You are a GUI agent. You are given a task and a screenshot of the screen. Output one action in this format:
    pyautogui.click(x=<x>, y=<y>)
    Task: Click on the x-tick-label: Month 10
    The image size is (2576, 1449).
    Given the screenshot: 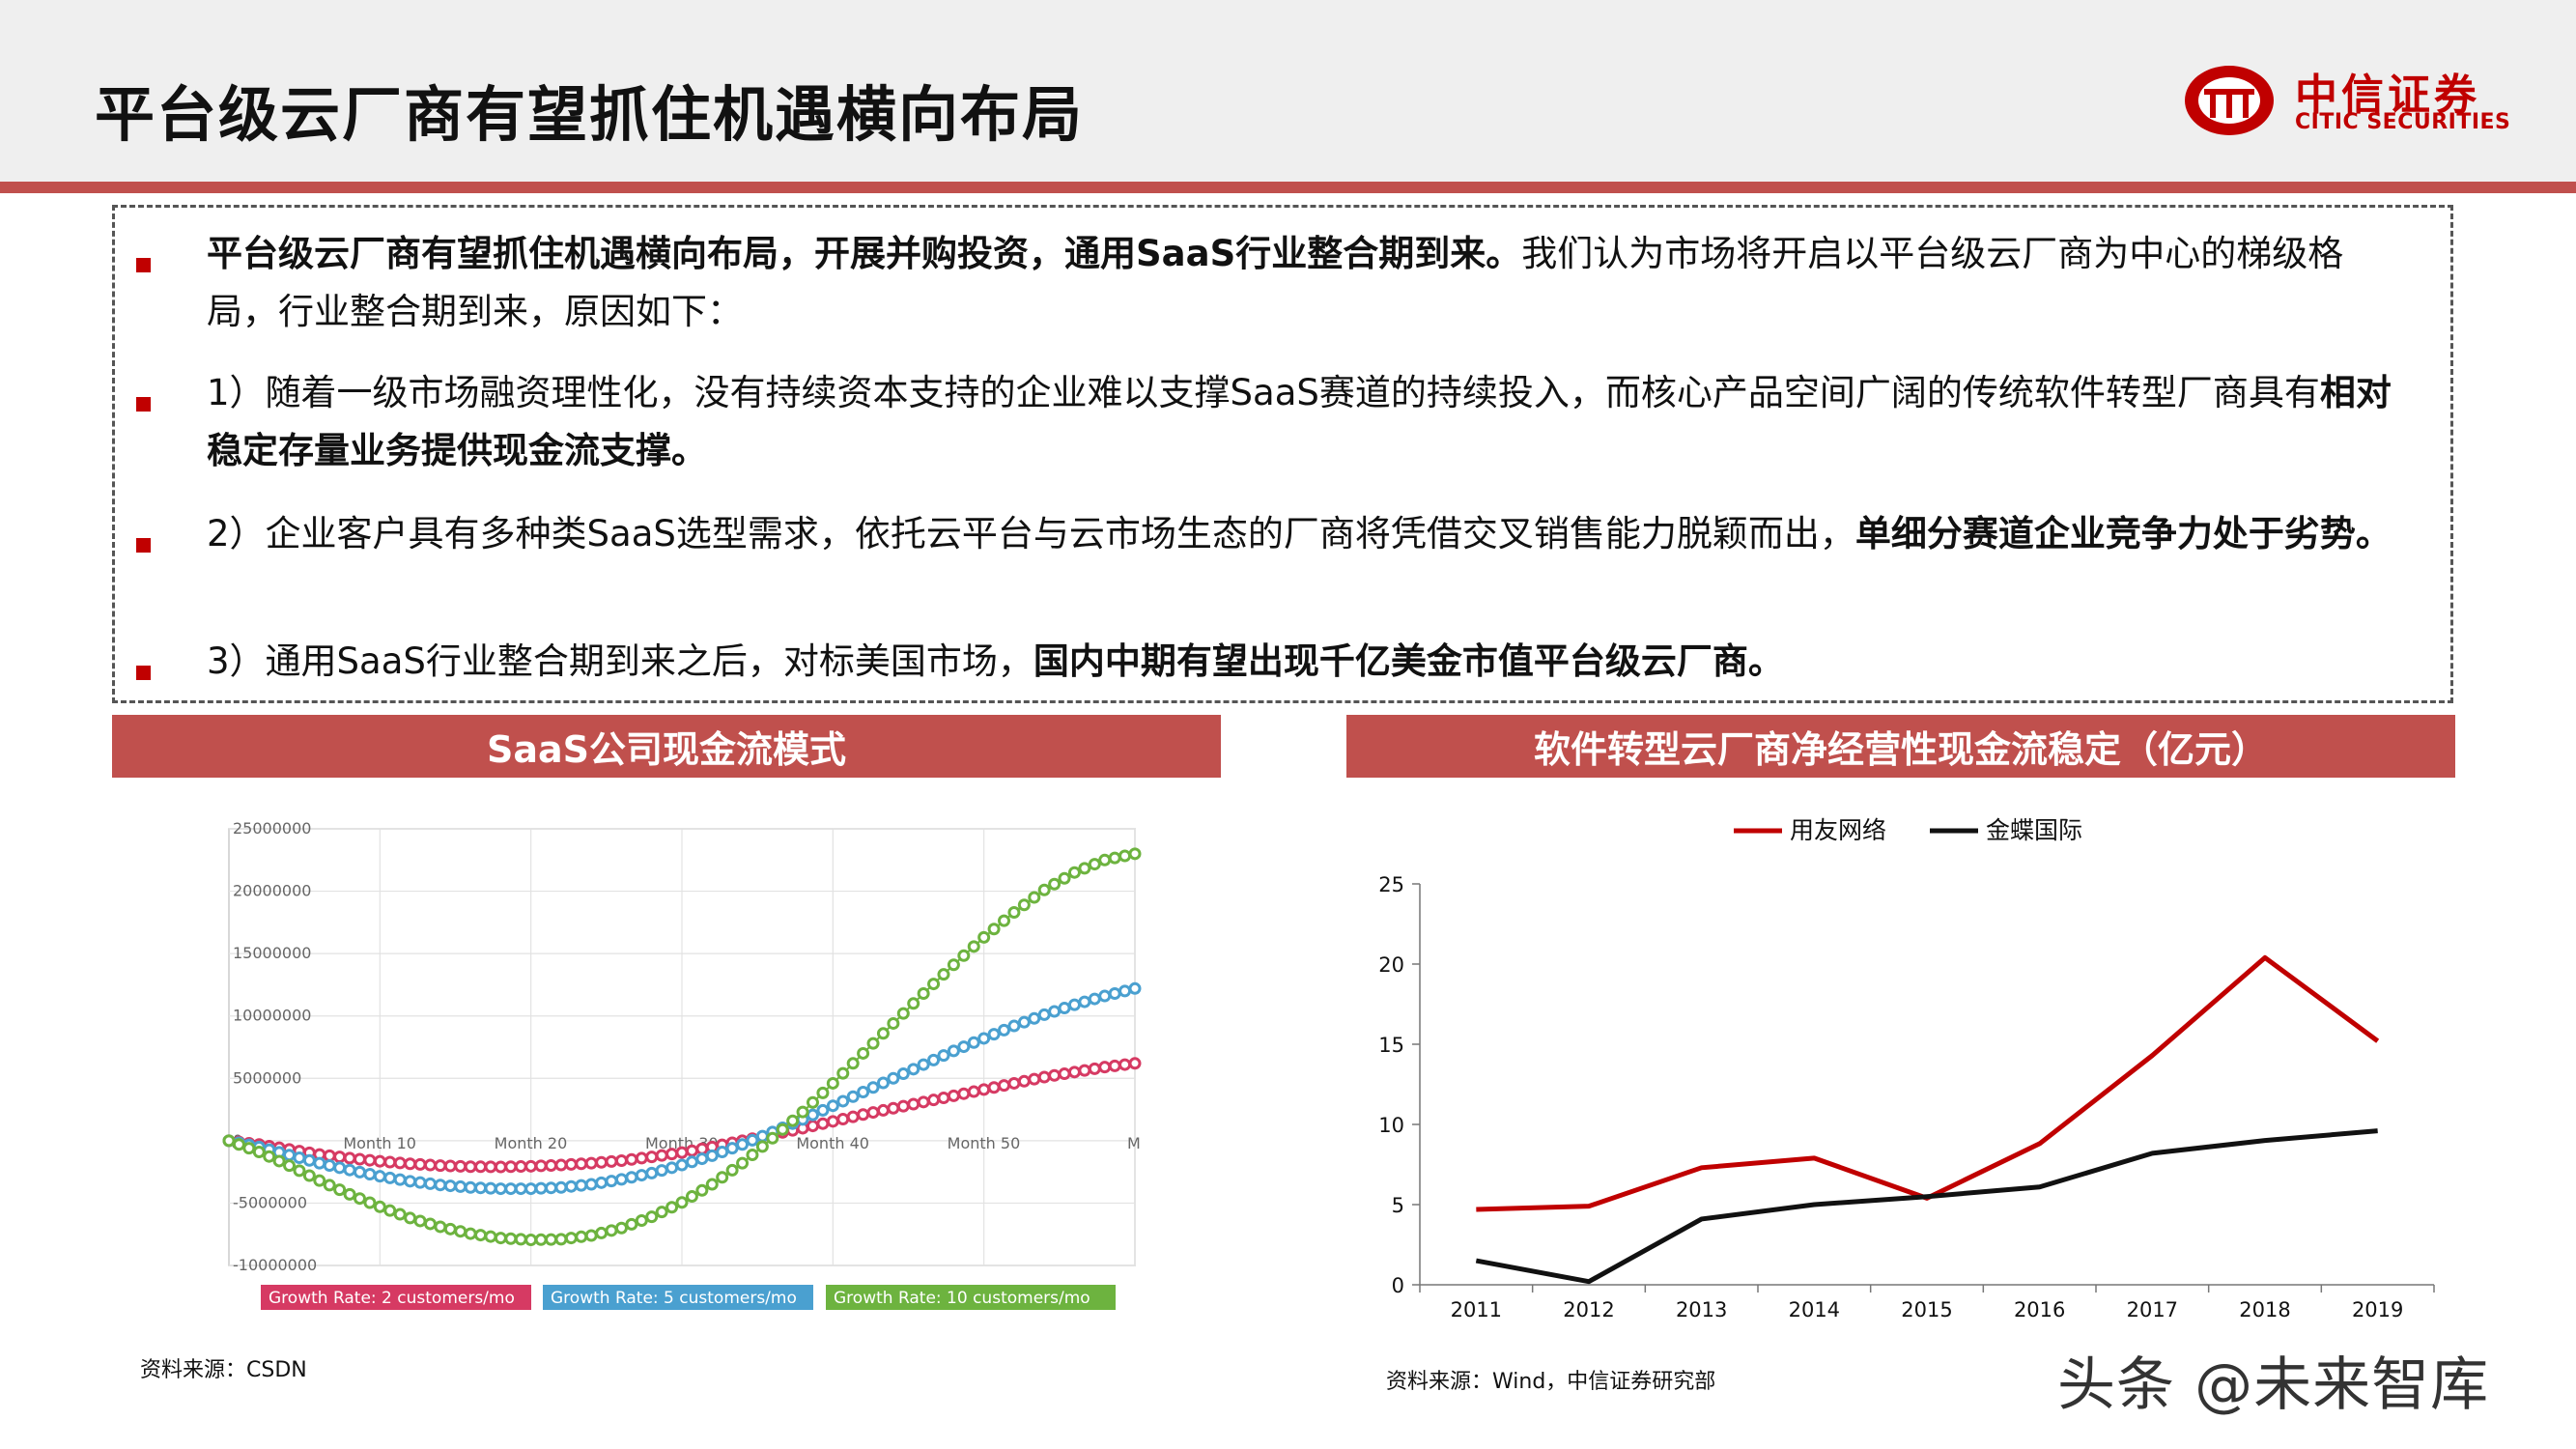 What is the action you would take?
    pyautogui.click(x=379, y=1143)
    